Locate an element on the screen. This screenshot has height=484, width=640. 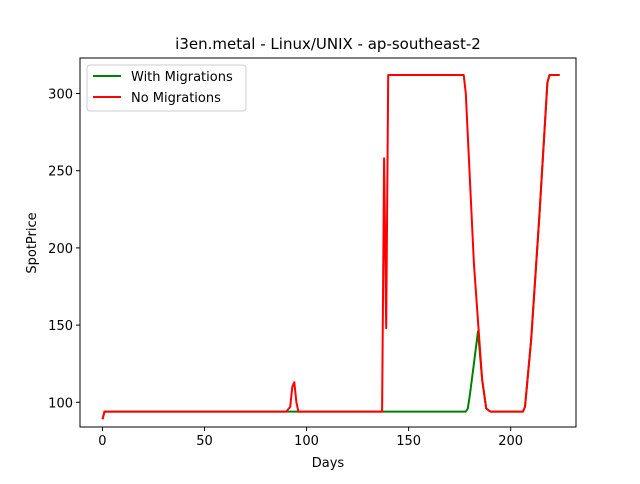
y-tick-label: 300 is located at coordinates (60, 95).